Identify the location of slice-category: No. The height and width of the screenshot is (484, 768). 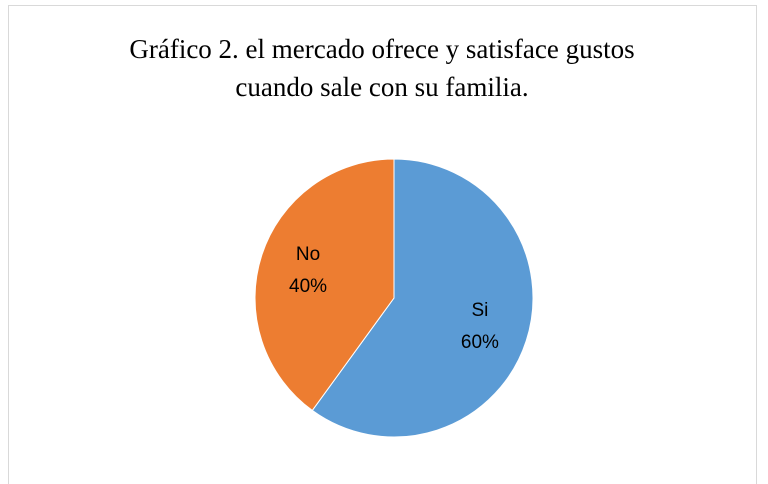
(308, 254).